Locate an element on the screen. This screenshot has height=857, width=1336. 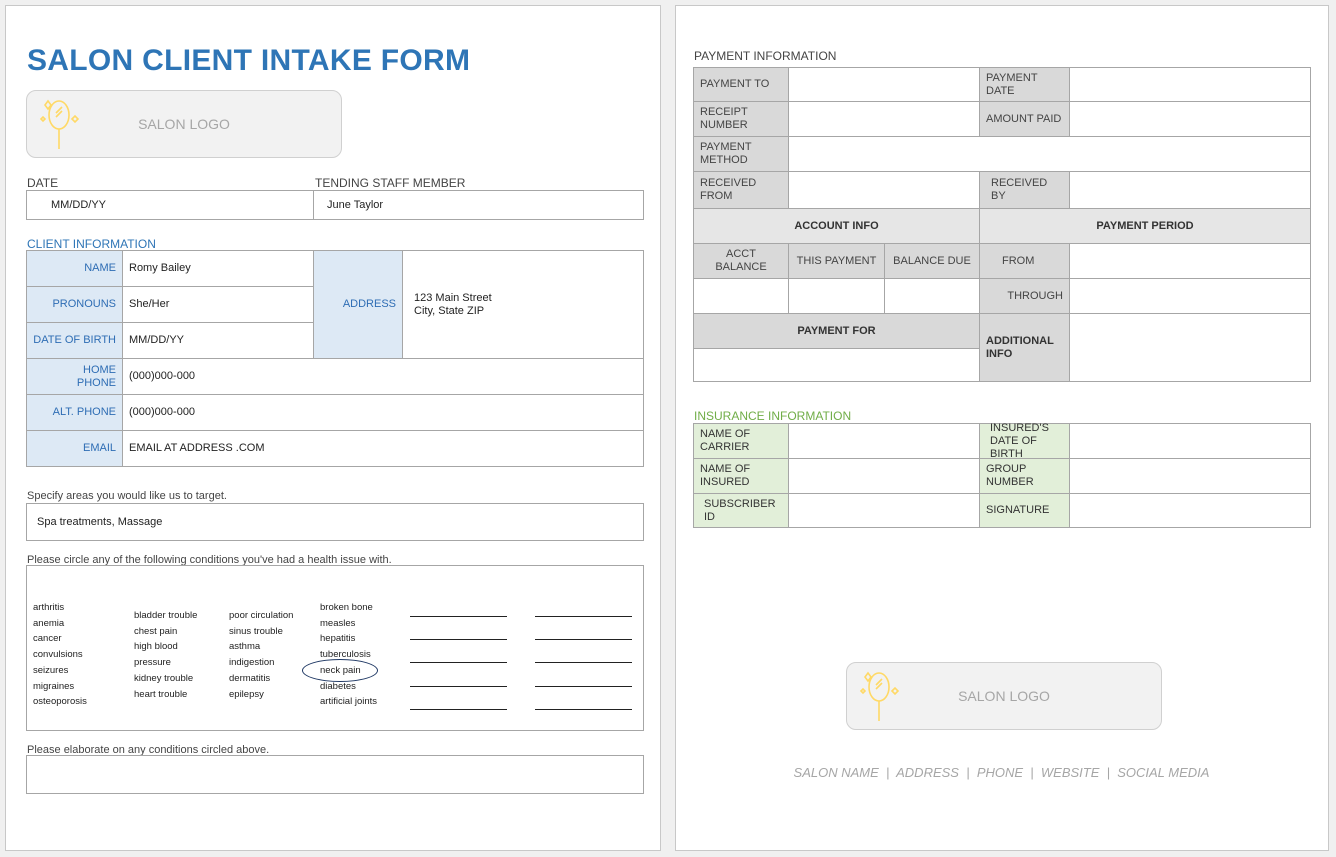
pronouns-label: PRONOUNS is located at coordinates (74, 304).